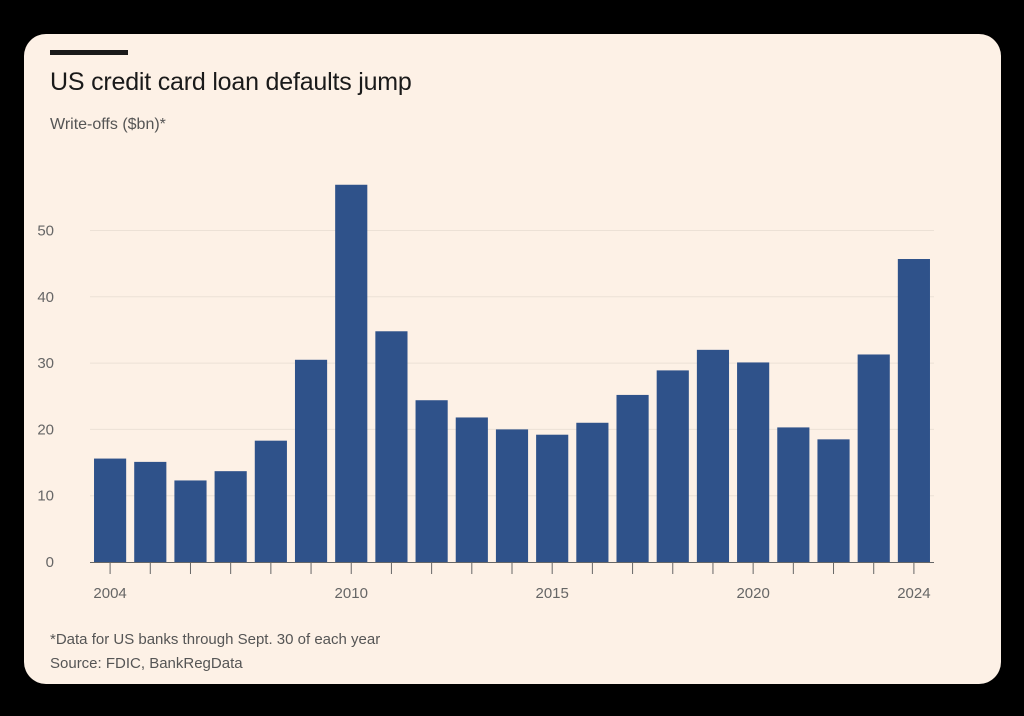 Image resolution: width=1024 pixels, height=716 pixels. Describe the element at coordinates (833, 500) in the screenshot. I see `bar-2022` at that location.